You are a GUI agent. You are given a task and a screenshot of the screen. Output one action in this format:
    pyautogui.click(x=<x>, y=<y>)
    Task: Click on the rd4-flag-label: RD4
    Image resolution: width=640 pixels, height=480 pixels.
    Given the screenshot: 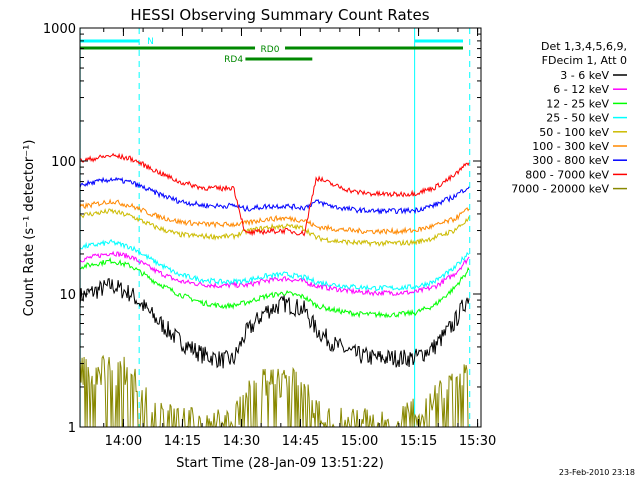 What is the action you would take?
    pyautogui.click(x=233, y=60)
    